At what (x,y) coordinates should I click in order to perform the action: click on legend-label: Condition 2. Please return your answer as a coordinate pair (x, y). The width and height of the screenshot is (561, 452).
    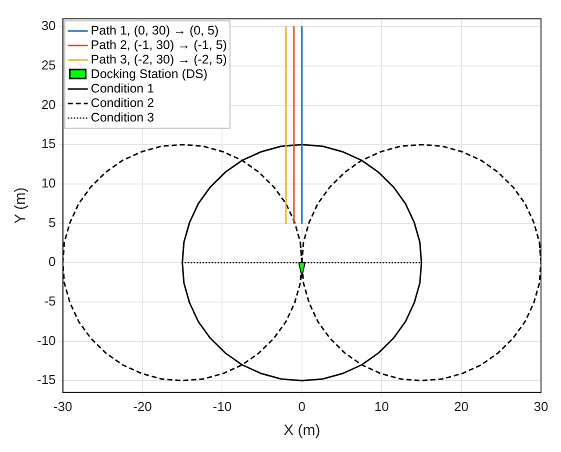
    Looking at the image, I should click on (122, 103).